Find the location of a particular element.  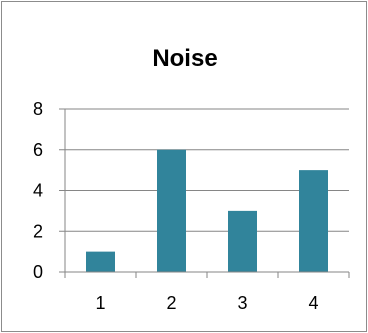

chart-title: Noise is located at coordinates (184, 58).